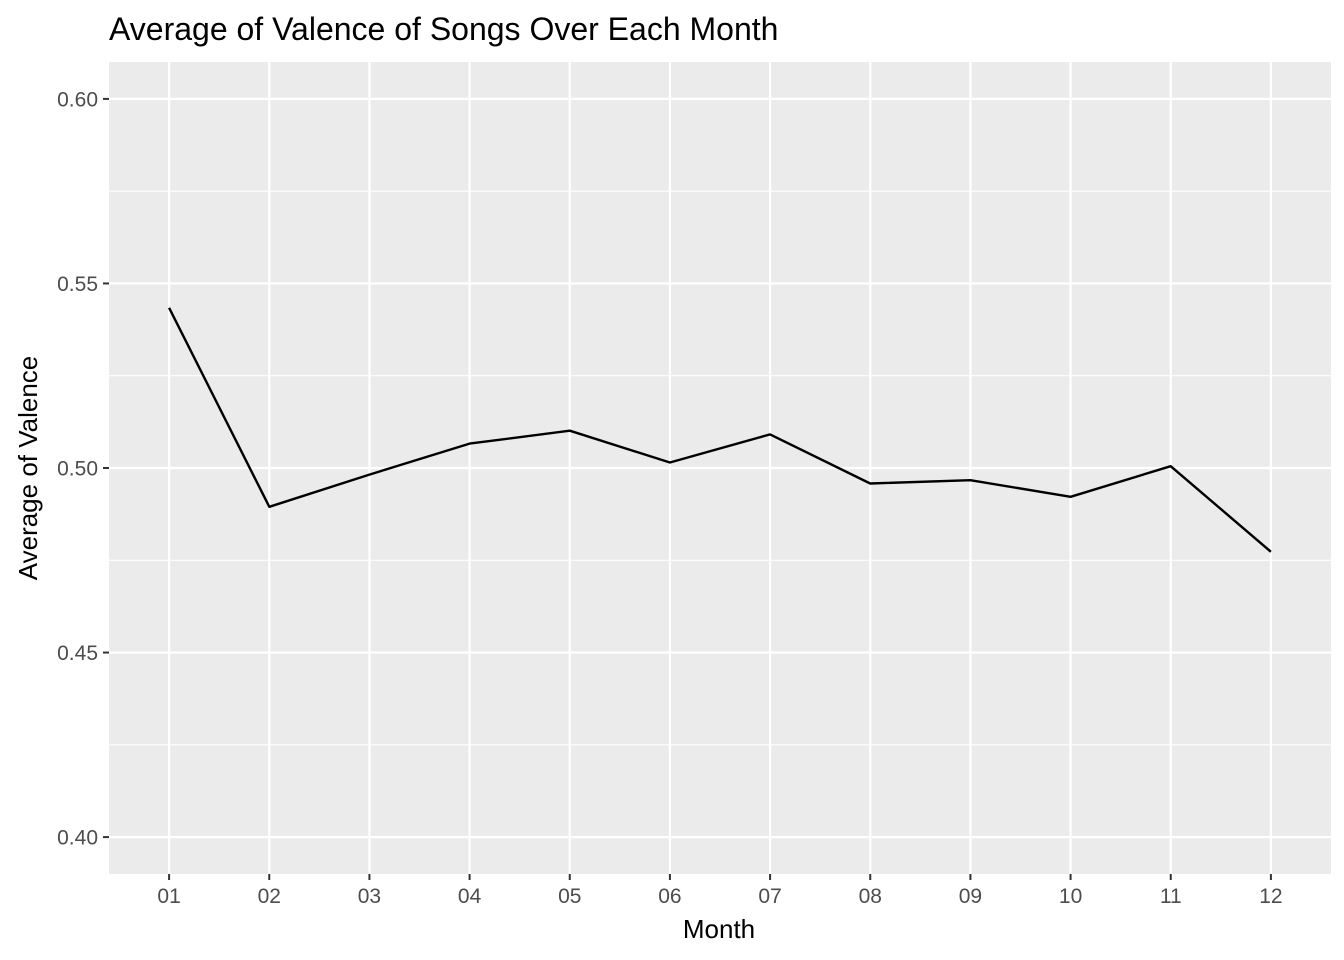 This screenshot has height=960, width=1344. Describe the element at coordinates (168, 896) in the screenshot. I see `x-tick-label: 01` at that location.